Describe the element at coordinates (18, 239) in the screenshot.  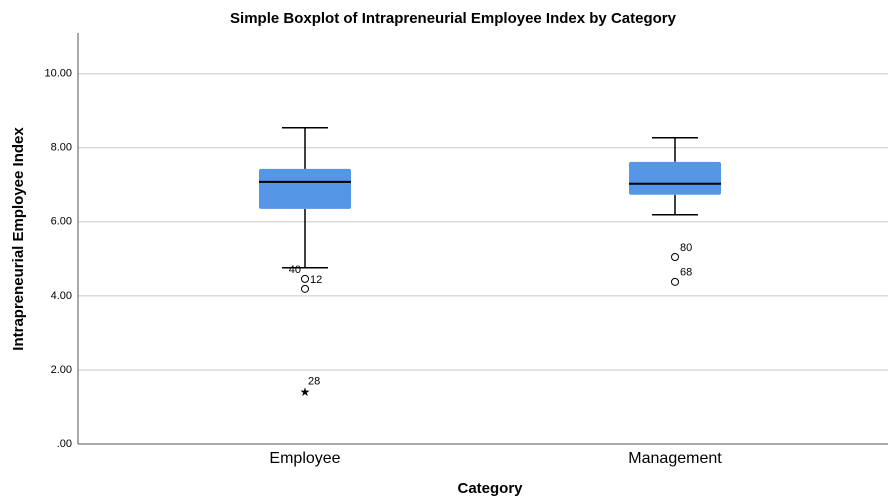
I see `y-axis-label: Intrapreneurial Employee Index` at that location.